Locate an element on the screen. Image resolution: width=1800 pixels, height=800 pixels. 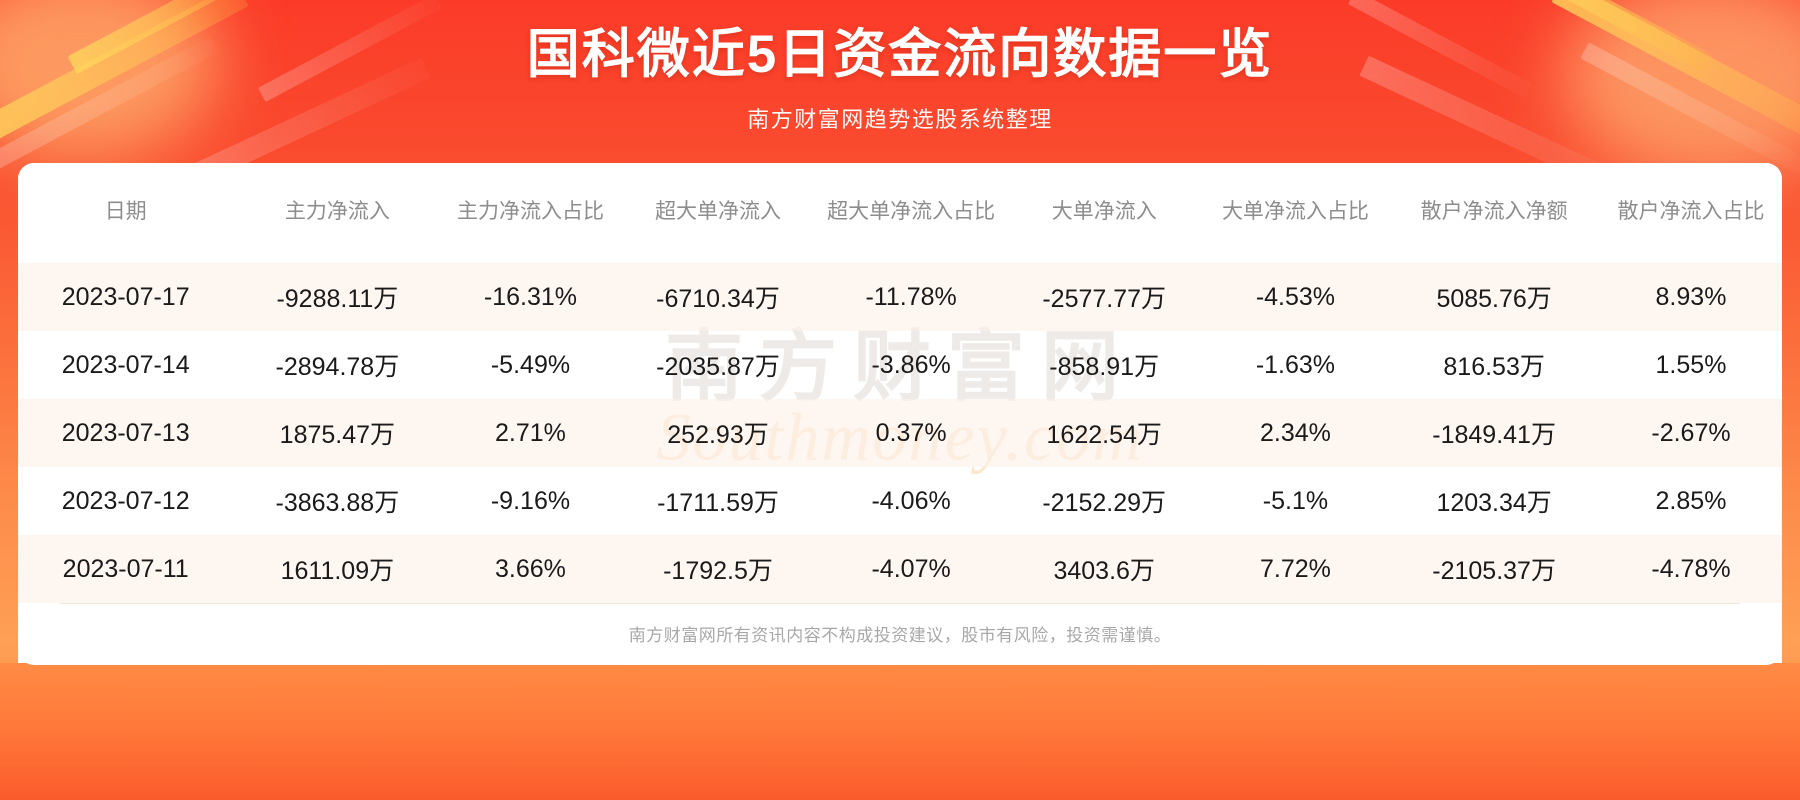
cell-main-net-inflow: 1611.09万 is located at coordinates (337, 569).